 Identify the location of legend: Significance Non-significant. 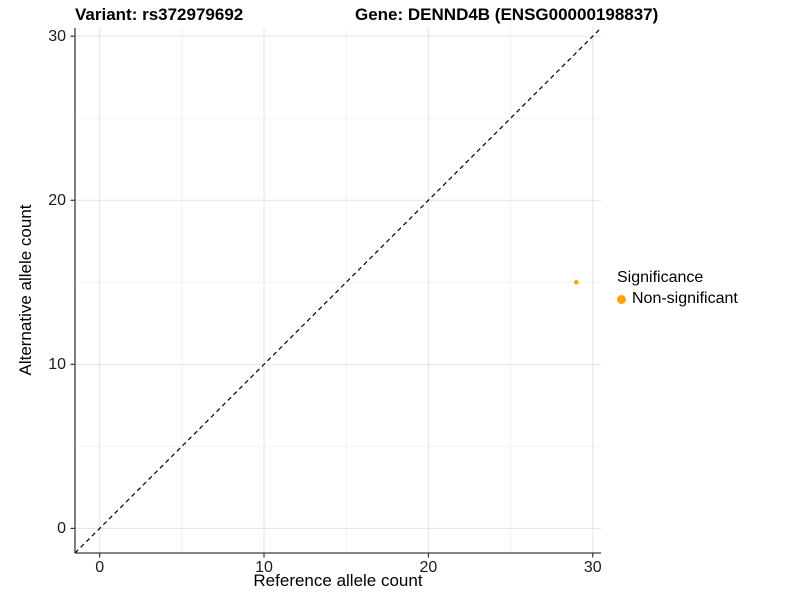
(677, 288).